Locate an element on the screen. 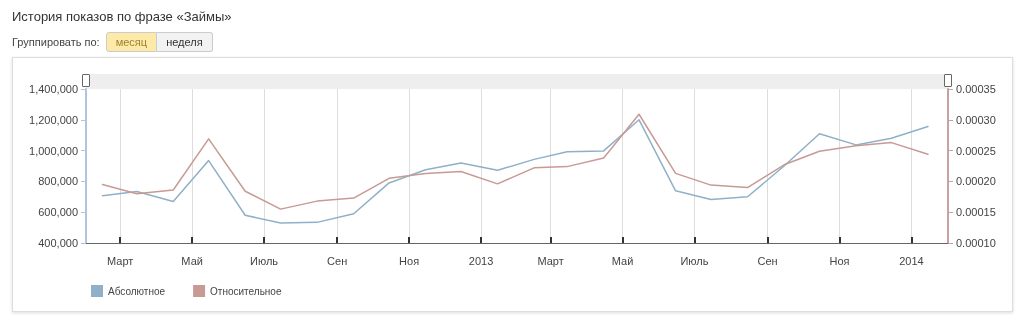 This screenshot has height=323, width=1024. chart-title: История показов по фразе «Займы» is located at coordinates (122, 16).